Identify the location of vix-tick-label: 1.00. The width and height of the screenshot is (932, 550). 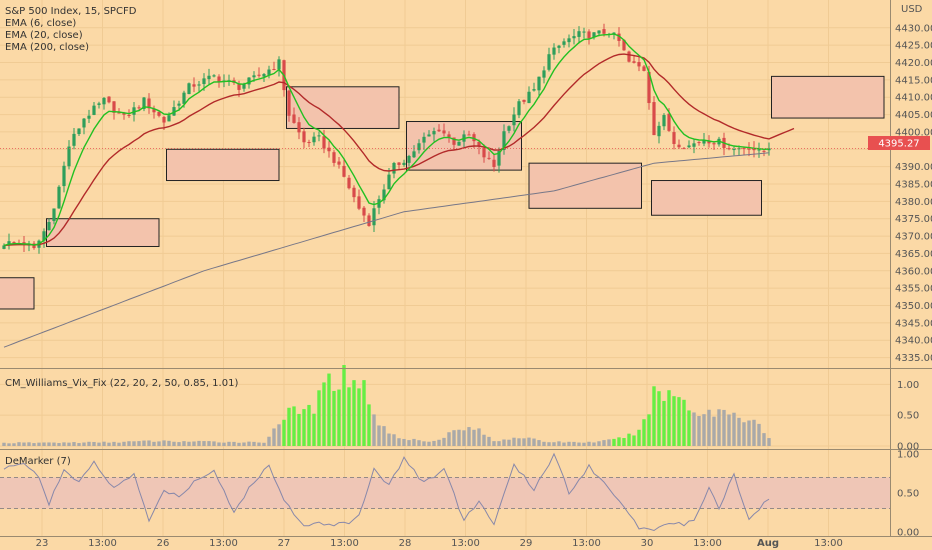
(908, 385).